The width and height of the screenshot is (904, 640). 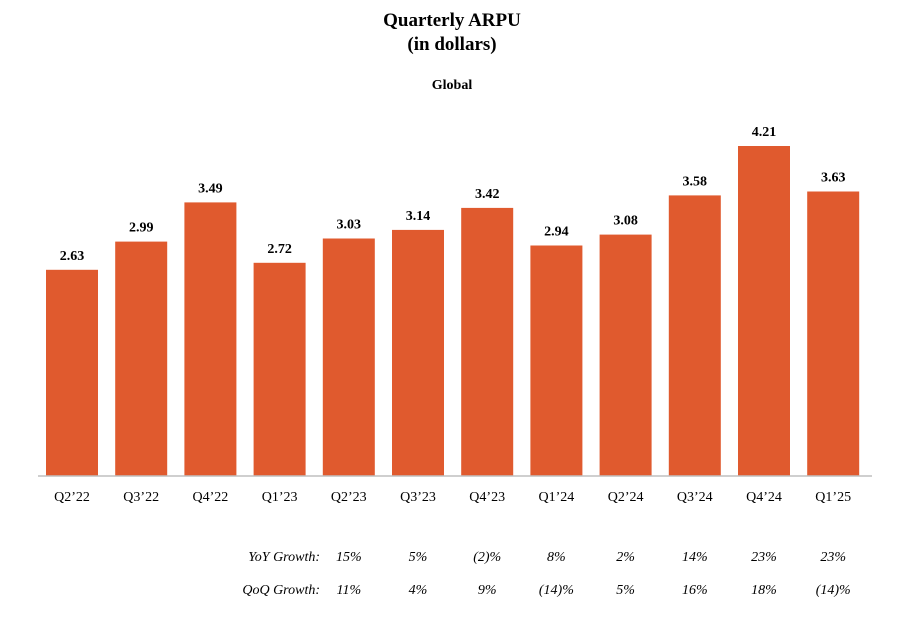 I want to click on data-label: 4.21, so click(x=764, y=132).